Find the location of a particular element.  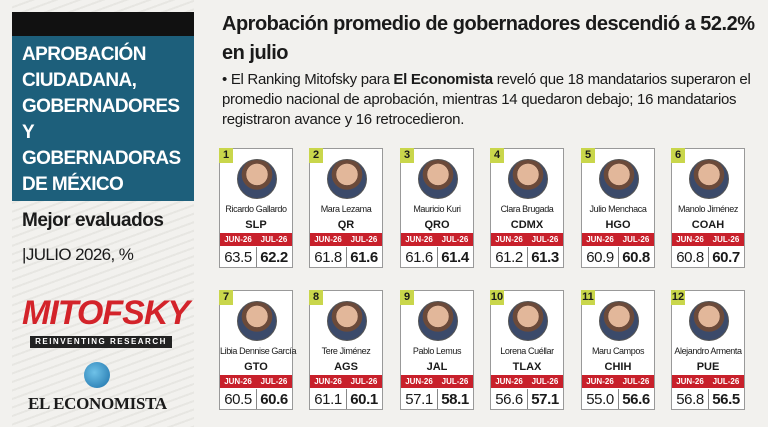

value-jun: 63.5 is located at coordinates (238, 257).